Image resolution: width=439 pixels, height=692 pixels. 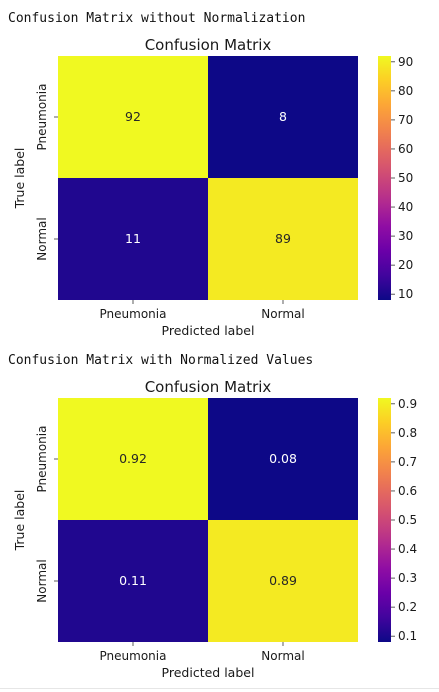 I want to click on cell-value-label: 0.92, so click(x=133, y=458).